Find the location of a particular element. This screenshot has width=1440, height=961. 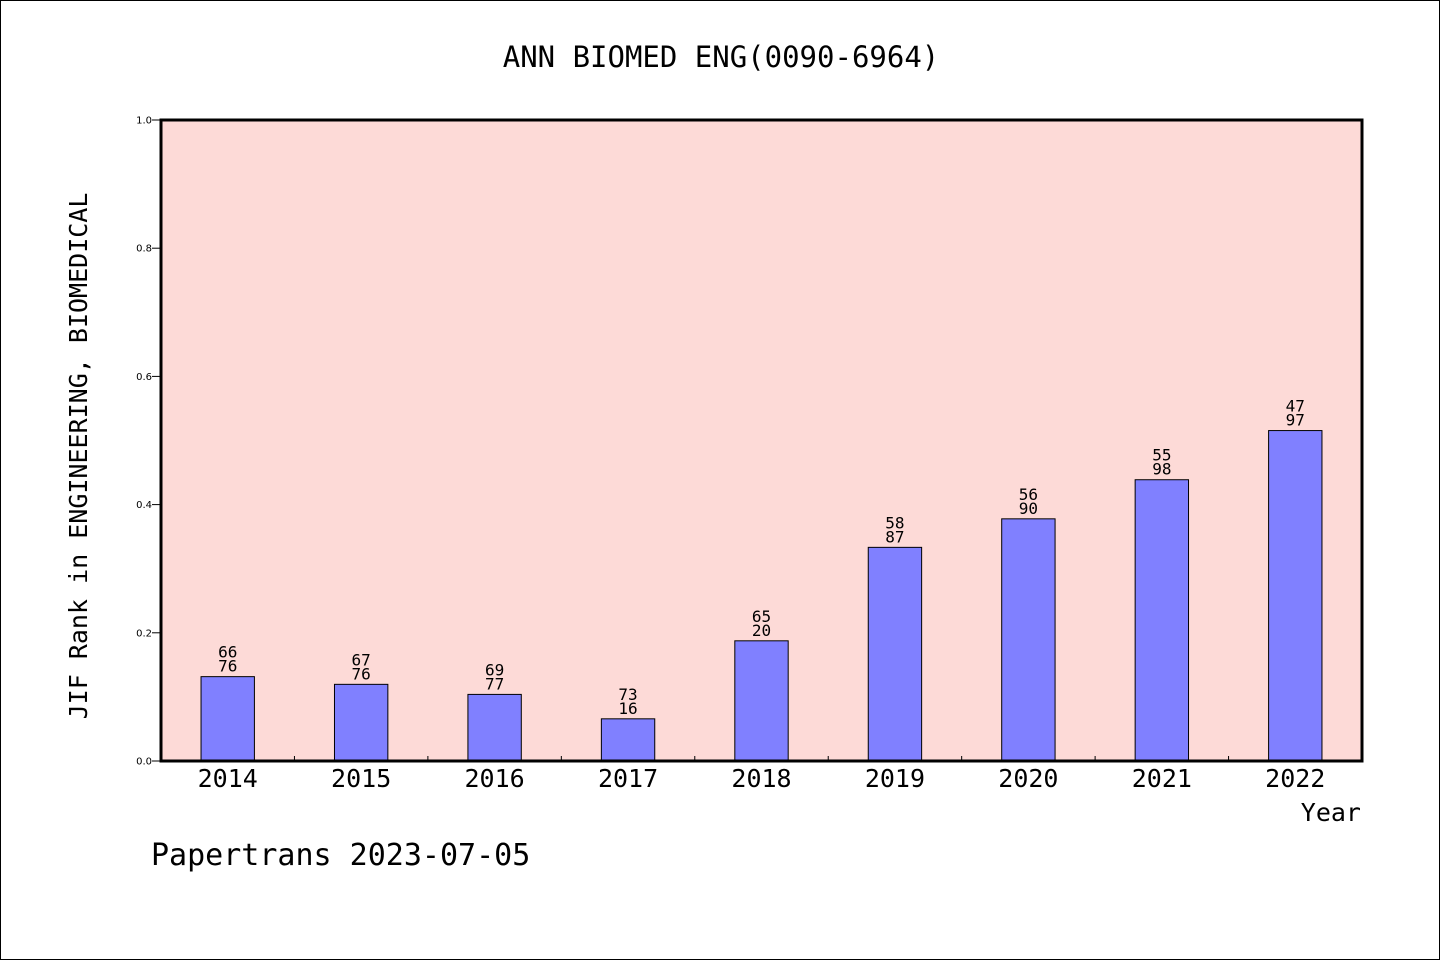

bar-2017 is located at coordinates (628, 740).